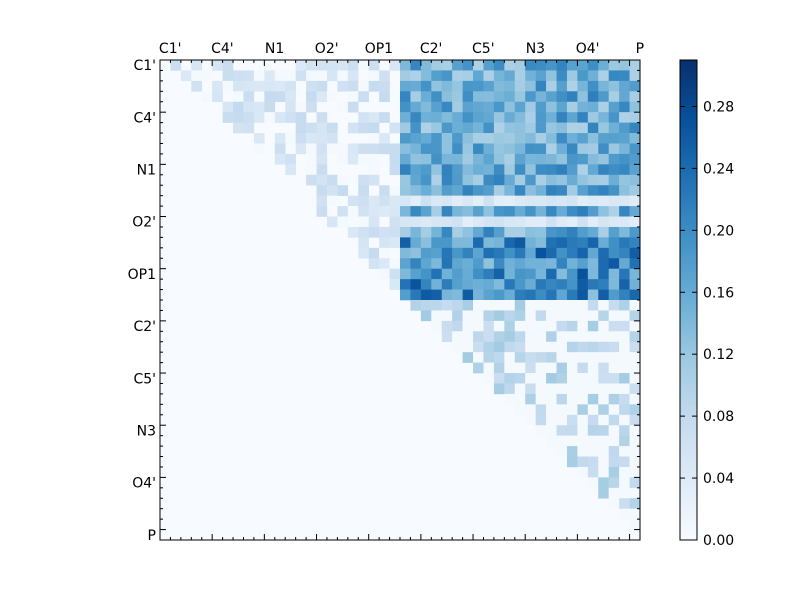 The width and height of the screenshot is (800, 600). What do you see at coordinates (483, 49) in the screenshot?
I see `x-tick-label: C5'` at bounding box center [483, 49].